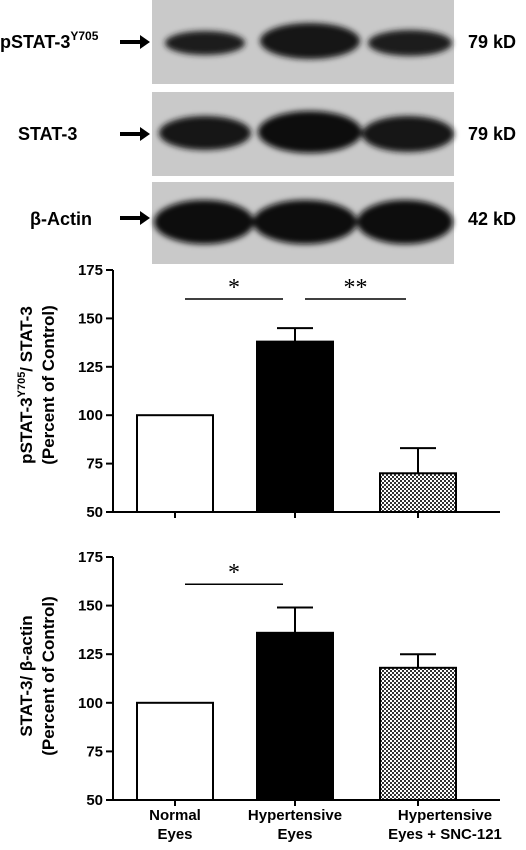  I want to click on blot-panel-pstat3: pSTAT-3Y705 79 kD, so click(258, 42).